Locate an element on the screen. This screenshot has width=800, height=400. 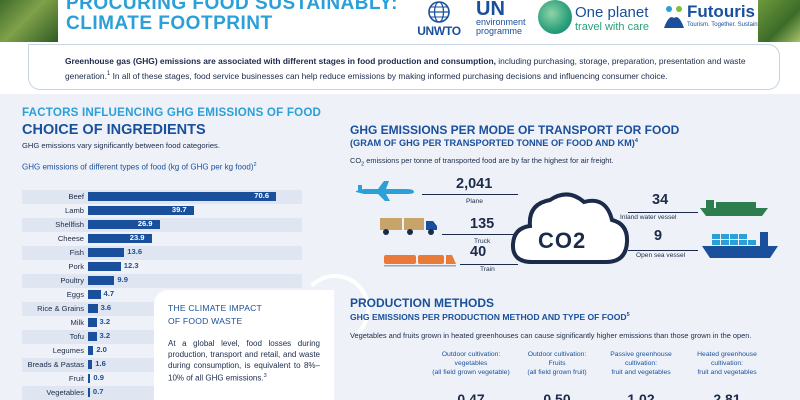
production-method-caption-line-2: vegetables is located at coordinates (471, 363).